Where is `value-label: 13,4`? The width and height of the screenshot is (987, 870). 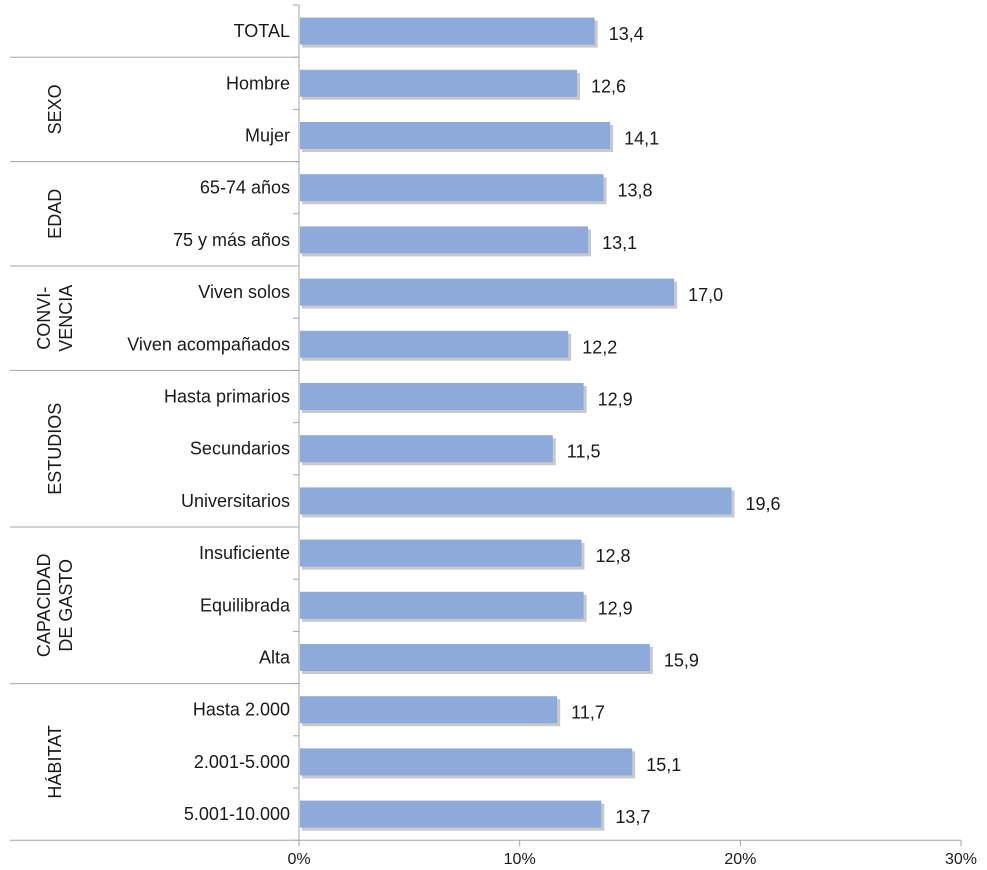 value-label: 13,4 is located at coordinates (626, 34).